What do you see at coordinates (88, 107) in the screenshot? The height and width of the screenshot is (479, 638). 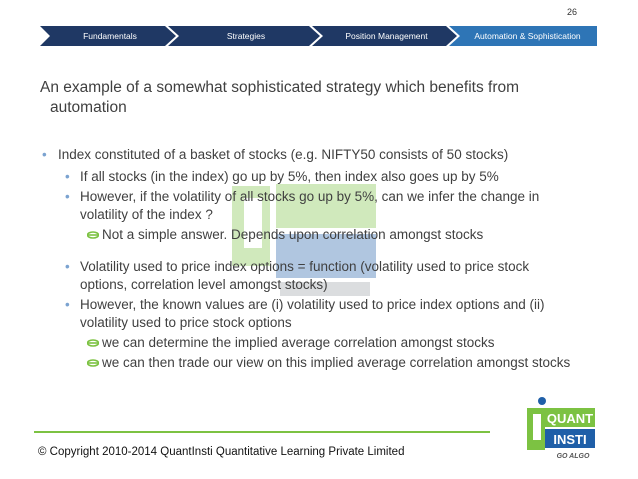 I see `title-line-2: automation` at bounding box center [88, 107].